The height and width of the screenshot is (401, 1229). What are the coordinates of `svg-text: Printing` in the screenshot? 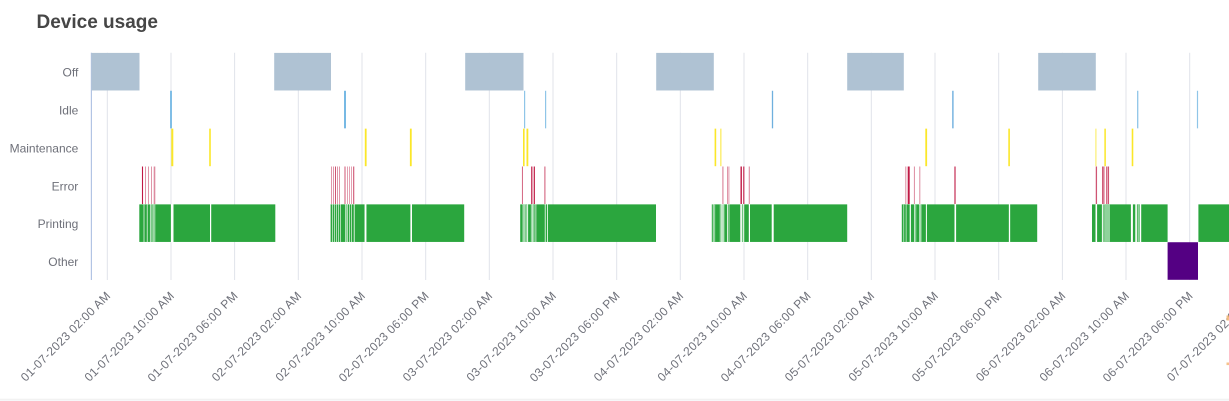 It's located at (58, 224).